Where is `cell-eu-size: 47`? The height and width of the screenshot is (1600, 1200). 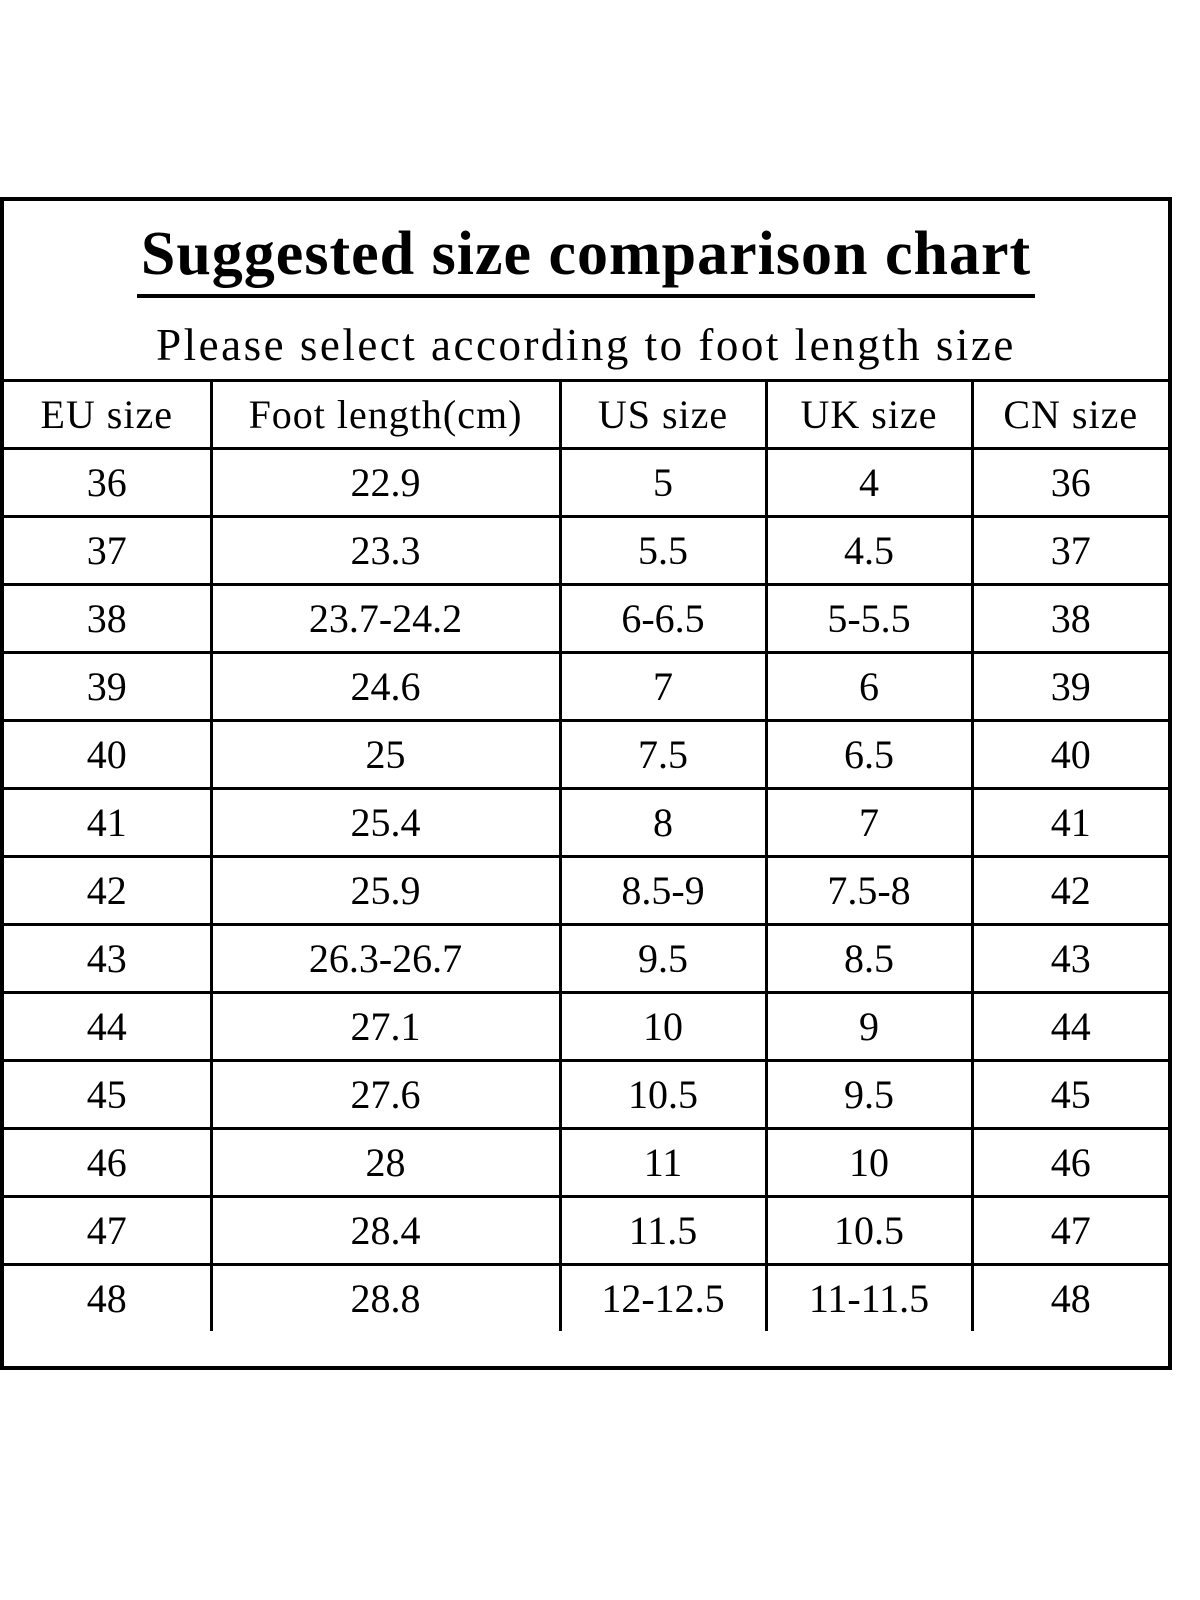 cell-eu-size: 47 is located at coordinates (108, 1230).